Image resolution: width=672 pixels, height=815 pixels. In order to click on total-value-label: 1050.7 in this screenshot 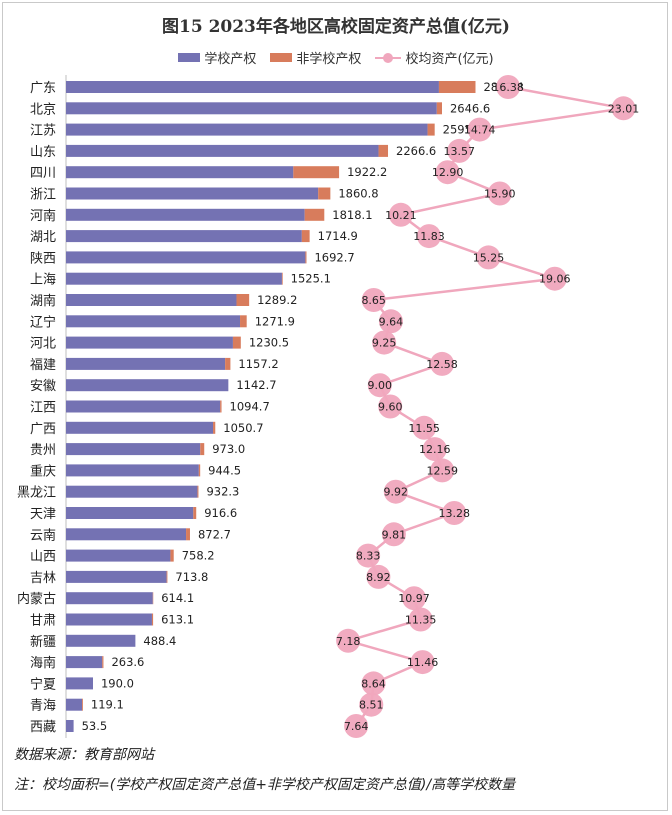, I will do `click(243, 428)`.